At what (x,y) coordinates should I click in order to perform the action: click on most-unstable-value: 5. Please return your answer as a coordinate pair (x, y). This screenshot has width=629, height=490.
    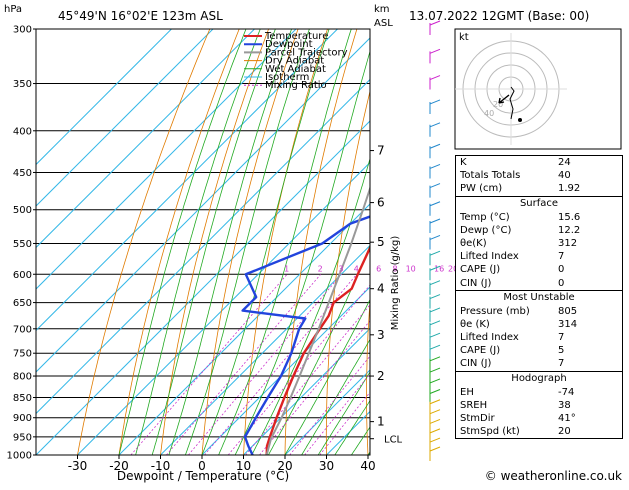
    Looking at the image, I should click on (588, 350).